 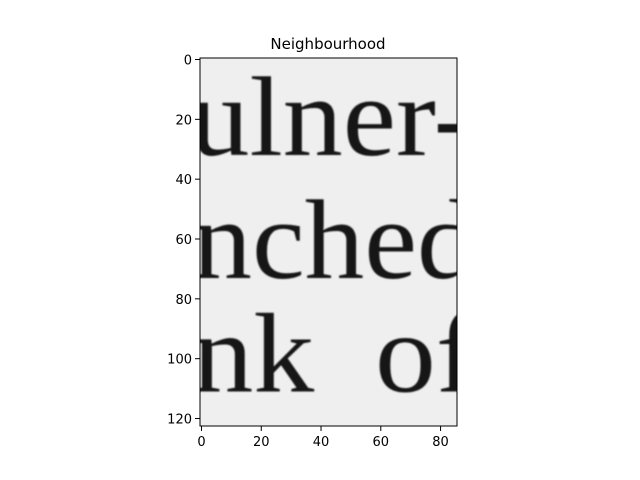 I want to click on y-tick-label: 120, so click(x=179, y=420).